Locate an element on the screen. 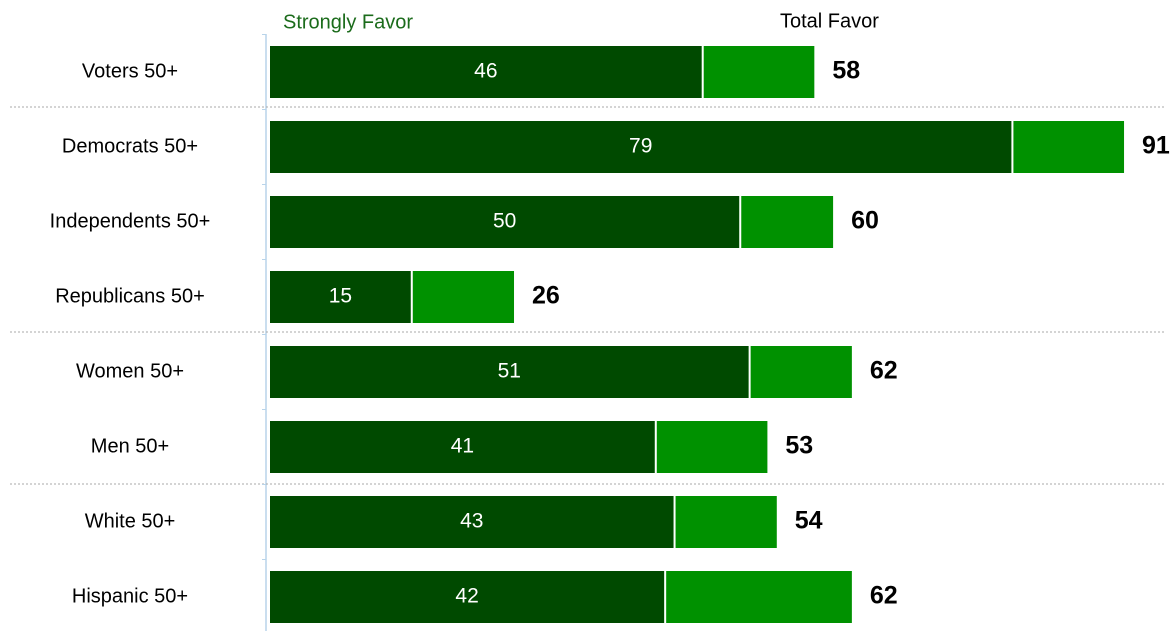 The width and height of the screenshot is (1176, 636). strongly-label: 41 is located at coordinates (462, 446).